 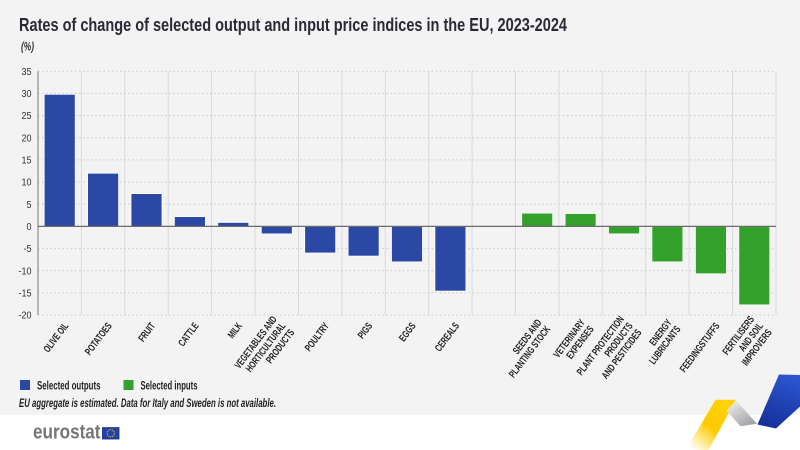 What do you see at coordinates (169, 386) in the screenshot?
I see `svg-text: Selected inputs` at bounding box center [169, 386].